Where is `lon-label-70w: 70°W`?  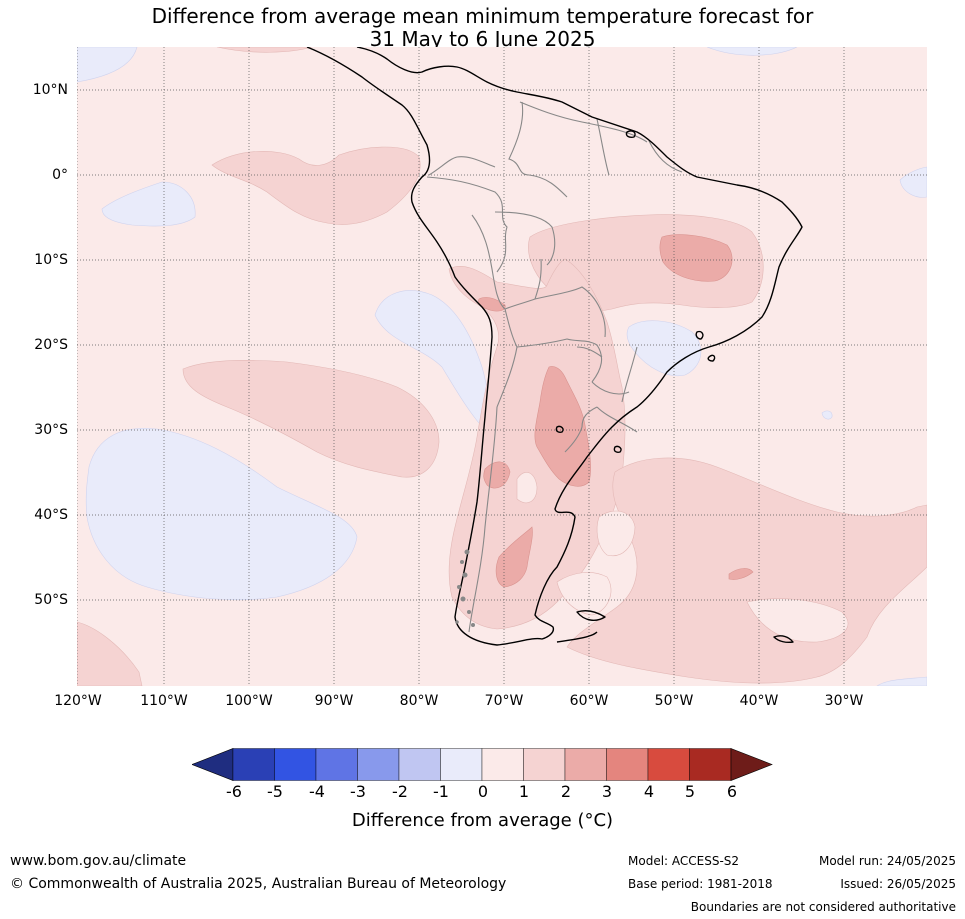 lon-label-70w: 70°W is located at coordinates (504, 701).